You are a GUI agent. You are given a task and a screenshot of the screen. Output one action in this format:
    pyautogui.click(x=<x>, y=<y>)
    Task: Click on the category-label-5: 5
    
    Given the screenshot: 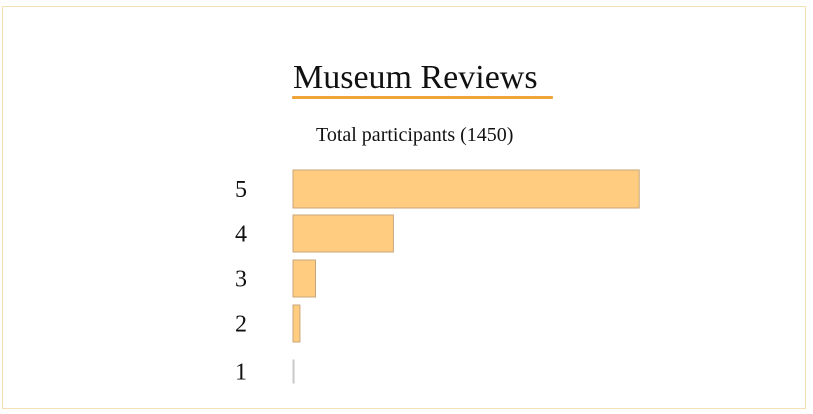 What is the action you would take?
    pyautogui.click(x=241, y=190)
    